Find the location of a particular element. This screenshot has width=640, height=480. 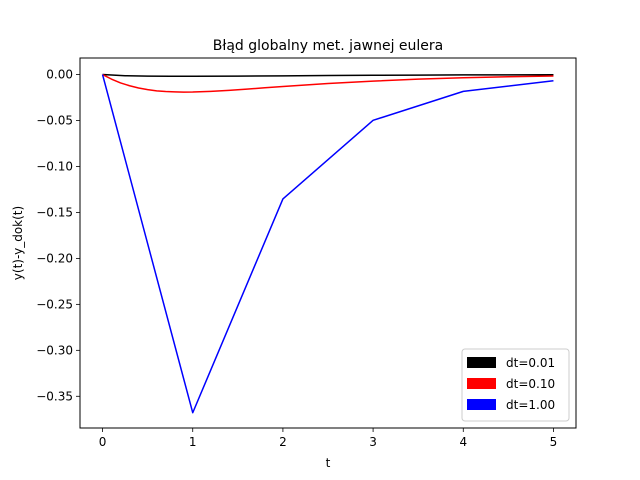

x-tick-label: 5 is located at coordinates (554, 442).